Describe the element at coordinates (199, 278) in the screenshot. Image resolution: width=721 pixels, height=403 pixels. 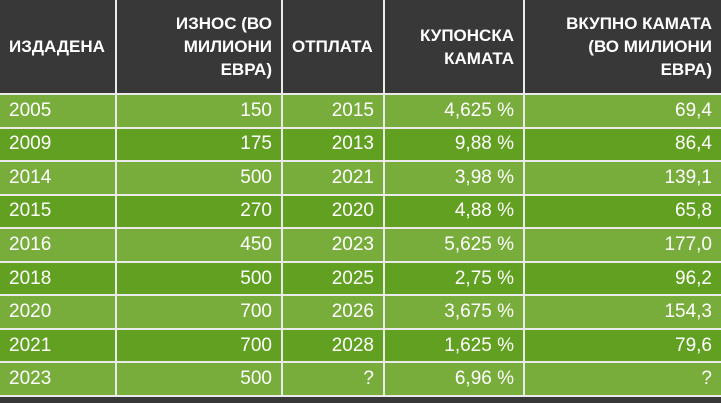
I see `table-cell-r6-c2: 500` at that location.